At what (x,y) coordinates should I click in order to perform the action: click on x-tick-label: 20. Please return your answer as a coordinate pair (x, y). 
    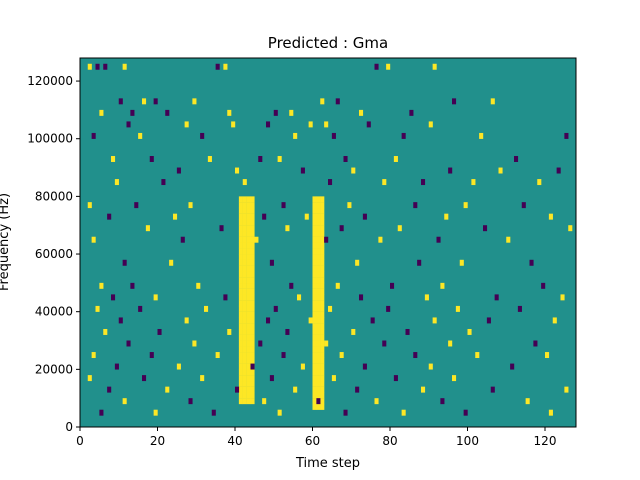
    Looking at the image, I should click on (157, 441).